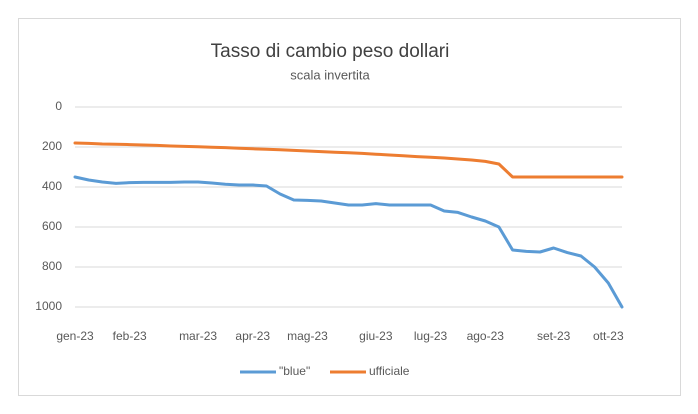 This screenshot has height=414, width=698. What do you see at coordinates (130, 336) in the screenshot?
I see `x-tick-label: feb-23` at bounding box center [130, 336].